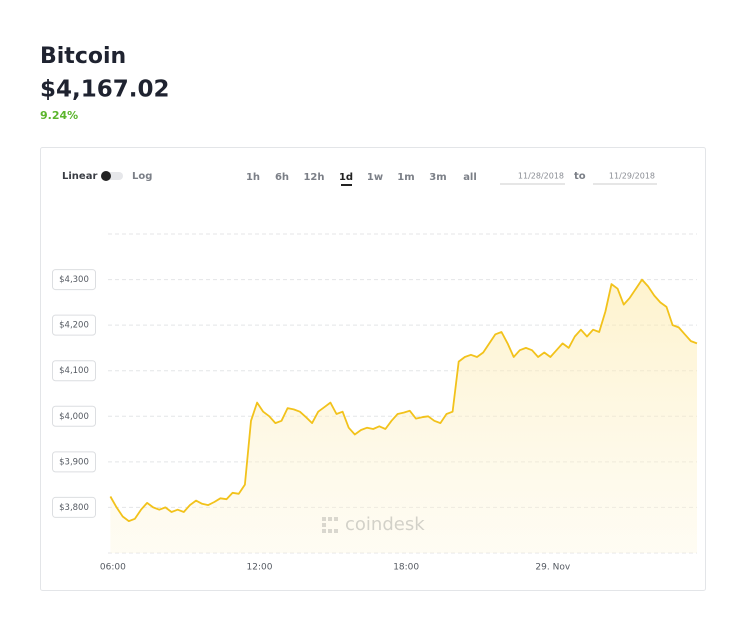 The height and width of the screenshot is (632, 746). What do you see at coordinates (541, 176) in the screenshot?
I see `date-from: 11/28/2018` at bounding box center [541, 176].